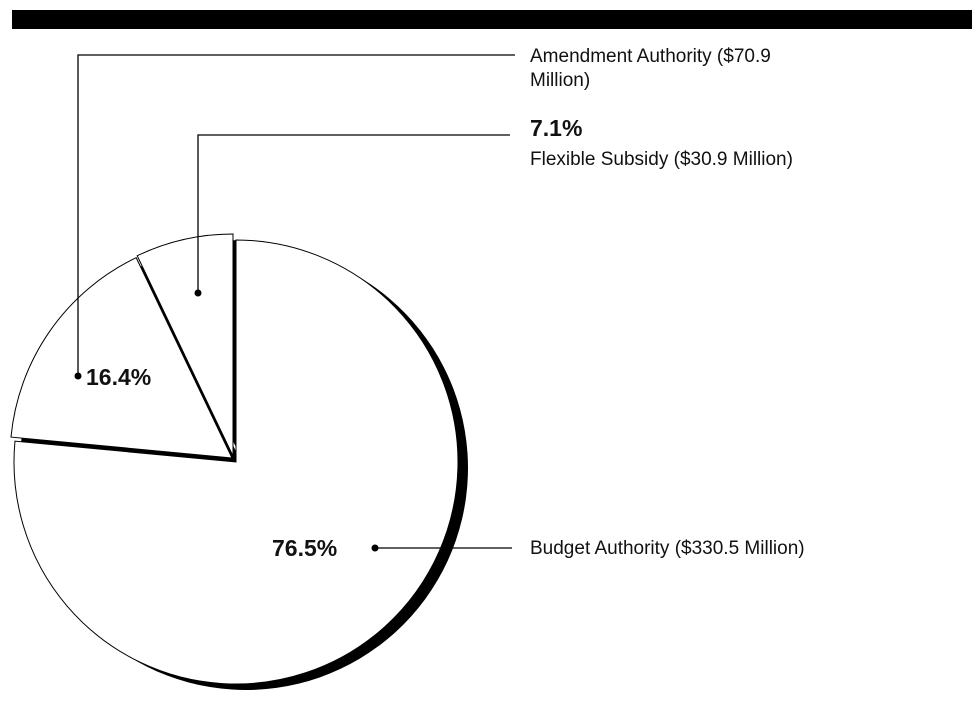  Describe the element at coordinates (661, 159) in the screenshot. I see `slice-label: Flexible Subsidy ($30.9 Million)` at that location.